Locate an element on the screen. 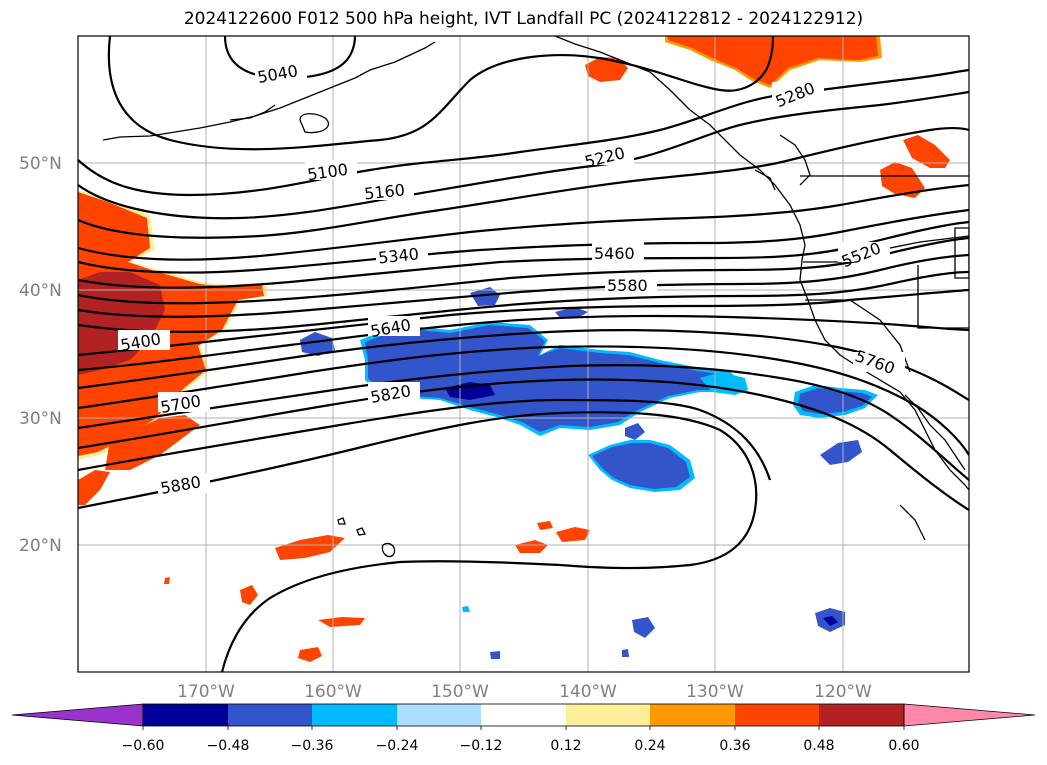 The height and width of the screenshot is (765, 1047). lon-label-130w: 130°W is located at coordinates (715, 692).